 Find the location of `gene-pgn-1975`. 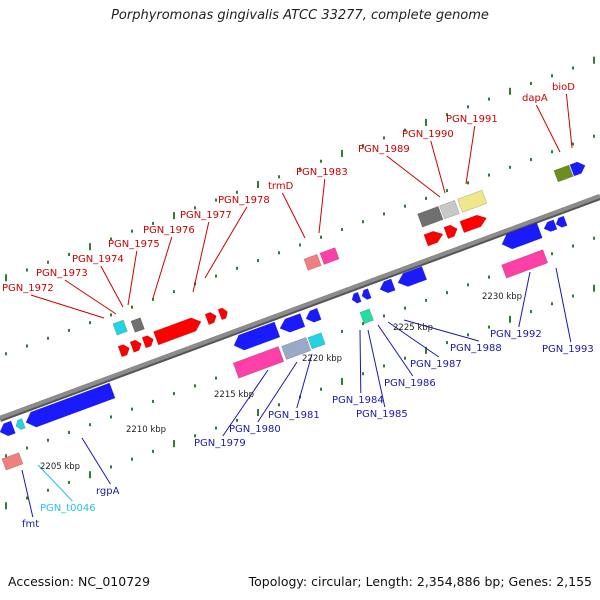

gene-pgn-1975 is located at coordinates (177, 331).